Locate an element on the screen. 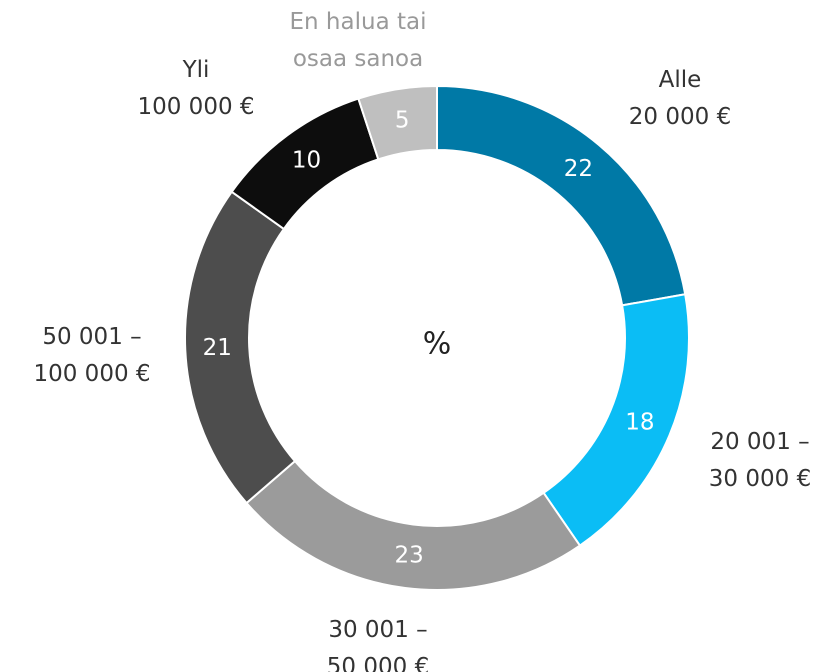  value-label: 10 is located at coordinates (306, 160).